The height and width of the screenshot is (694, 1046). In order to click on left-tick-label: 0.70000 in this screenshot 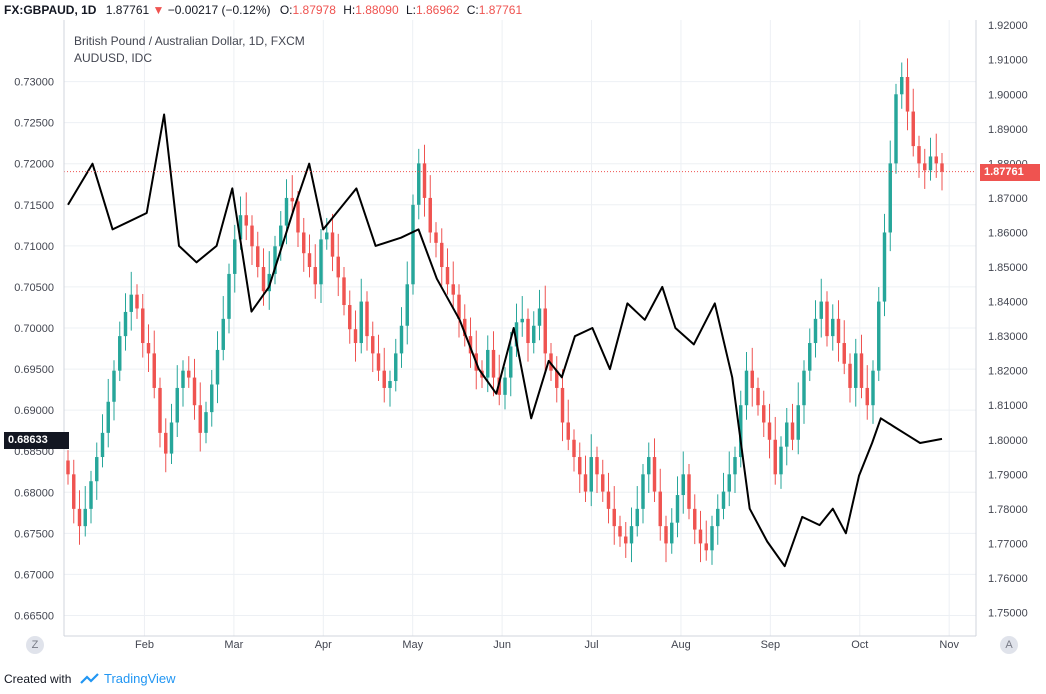, I will do `click(34, 329)`.